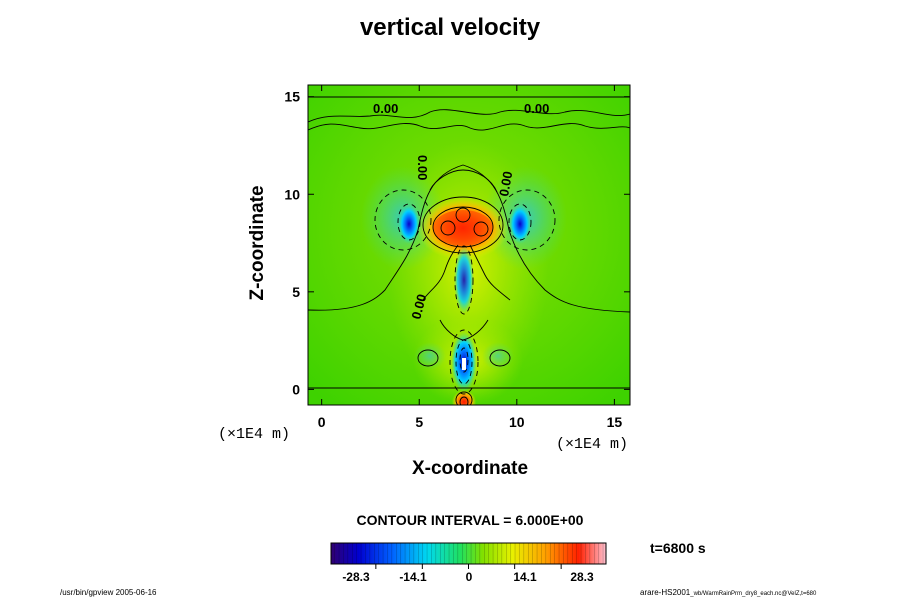 The width and height of the screenshot is (900, 600). What do you see at coordinates (678, 548) in the screenshot?
I see `time-label: t=6800 s` at bounding box center [678, 548].